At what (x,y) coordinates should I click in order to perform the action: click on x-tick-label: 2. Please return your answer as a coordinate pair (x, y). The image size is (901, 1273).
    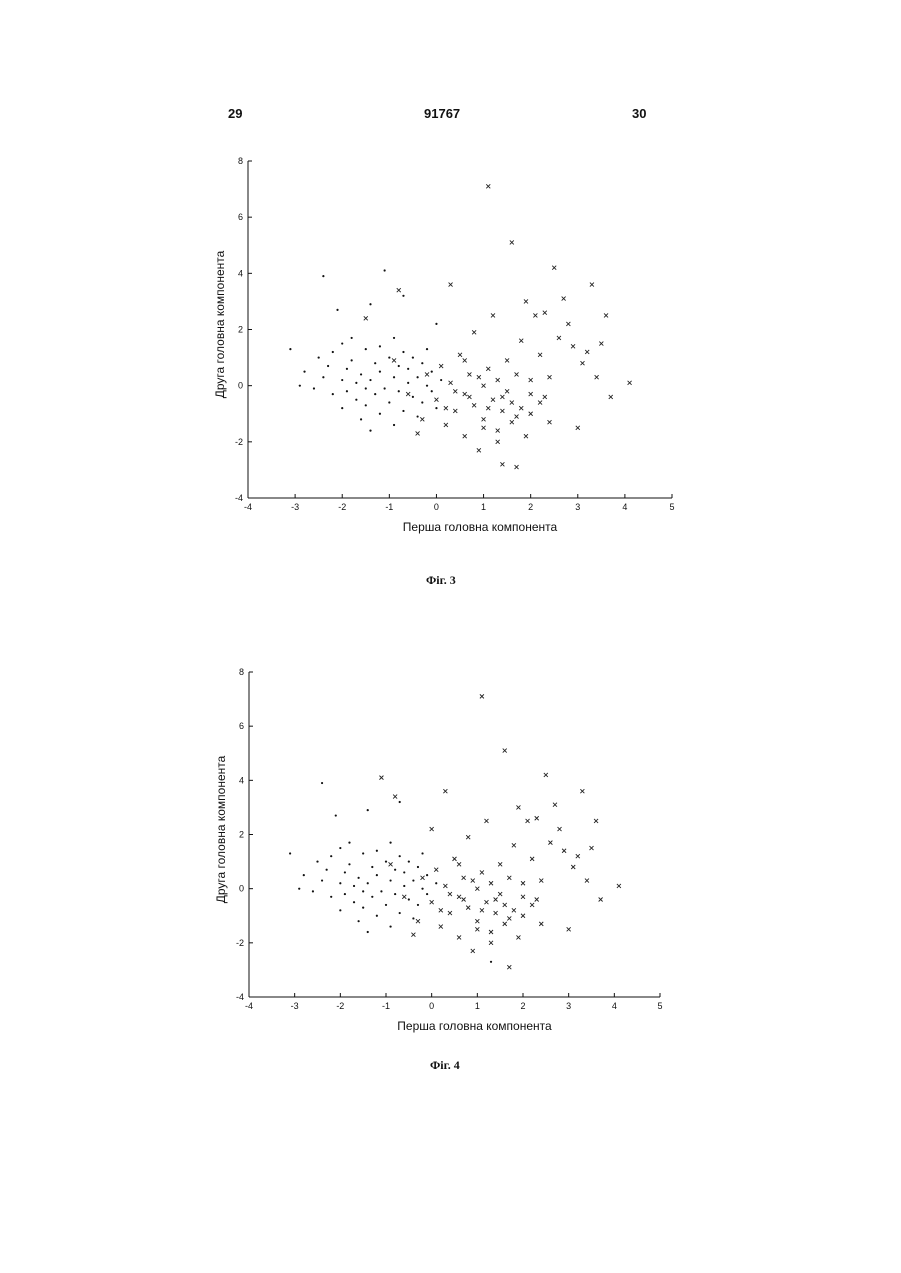
    Looking at the image, I should click on (530, 507).